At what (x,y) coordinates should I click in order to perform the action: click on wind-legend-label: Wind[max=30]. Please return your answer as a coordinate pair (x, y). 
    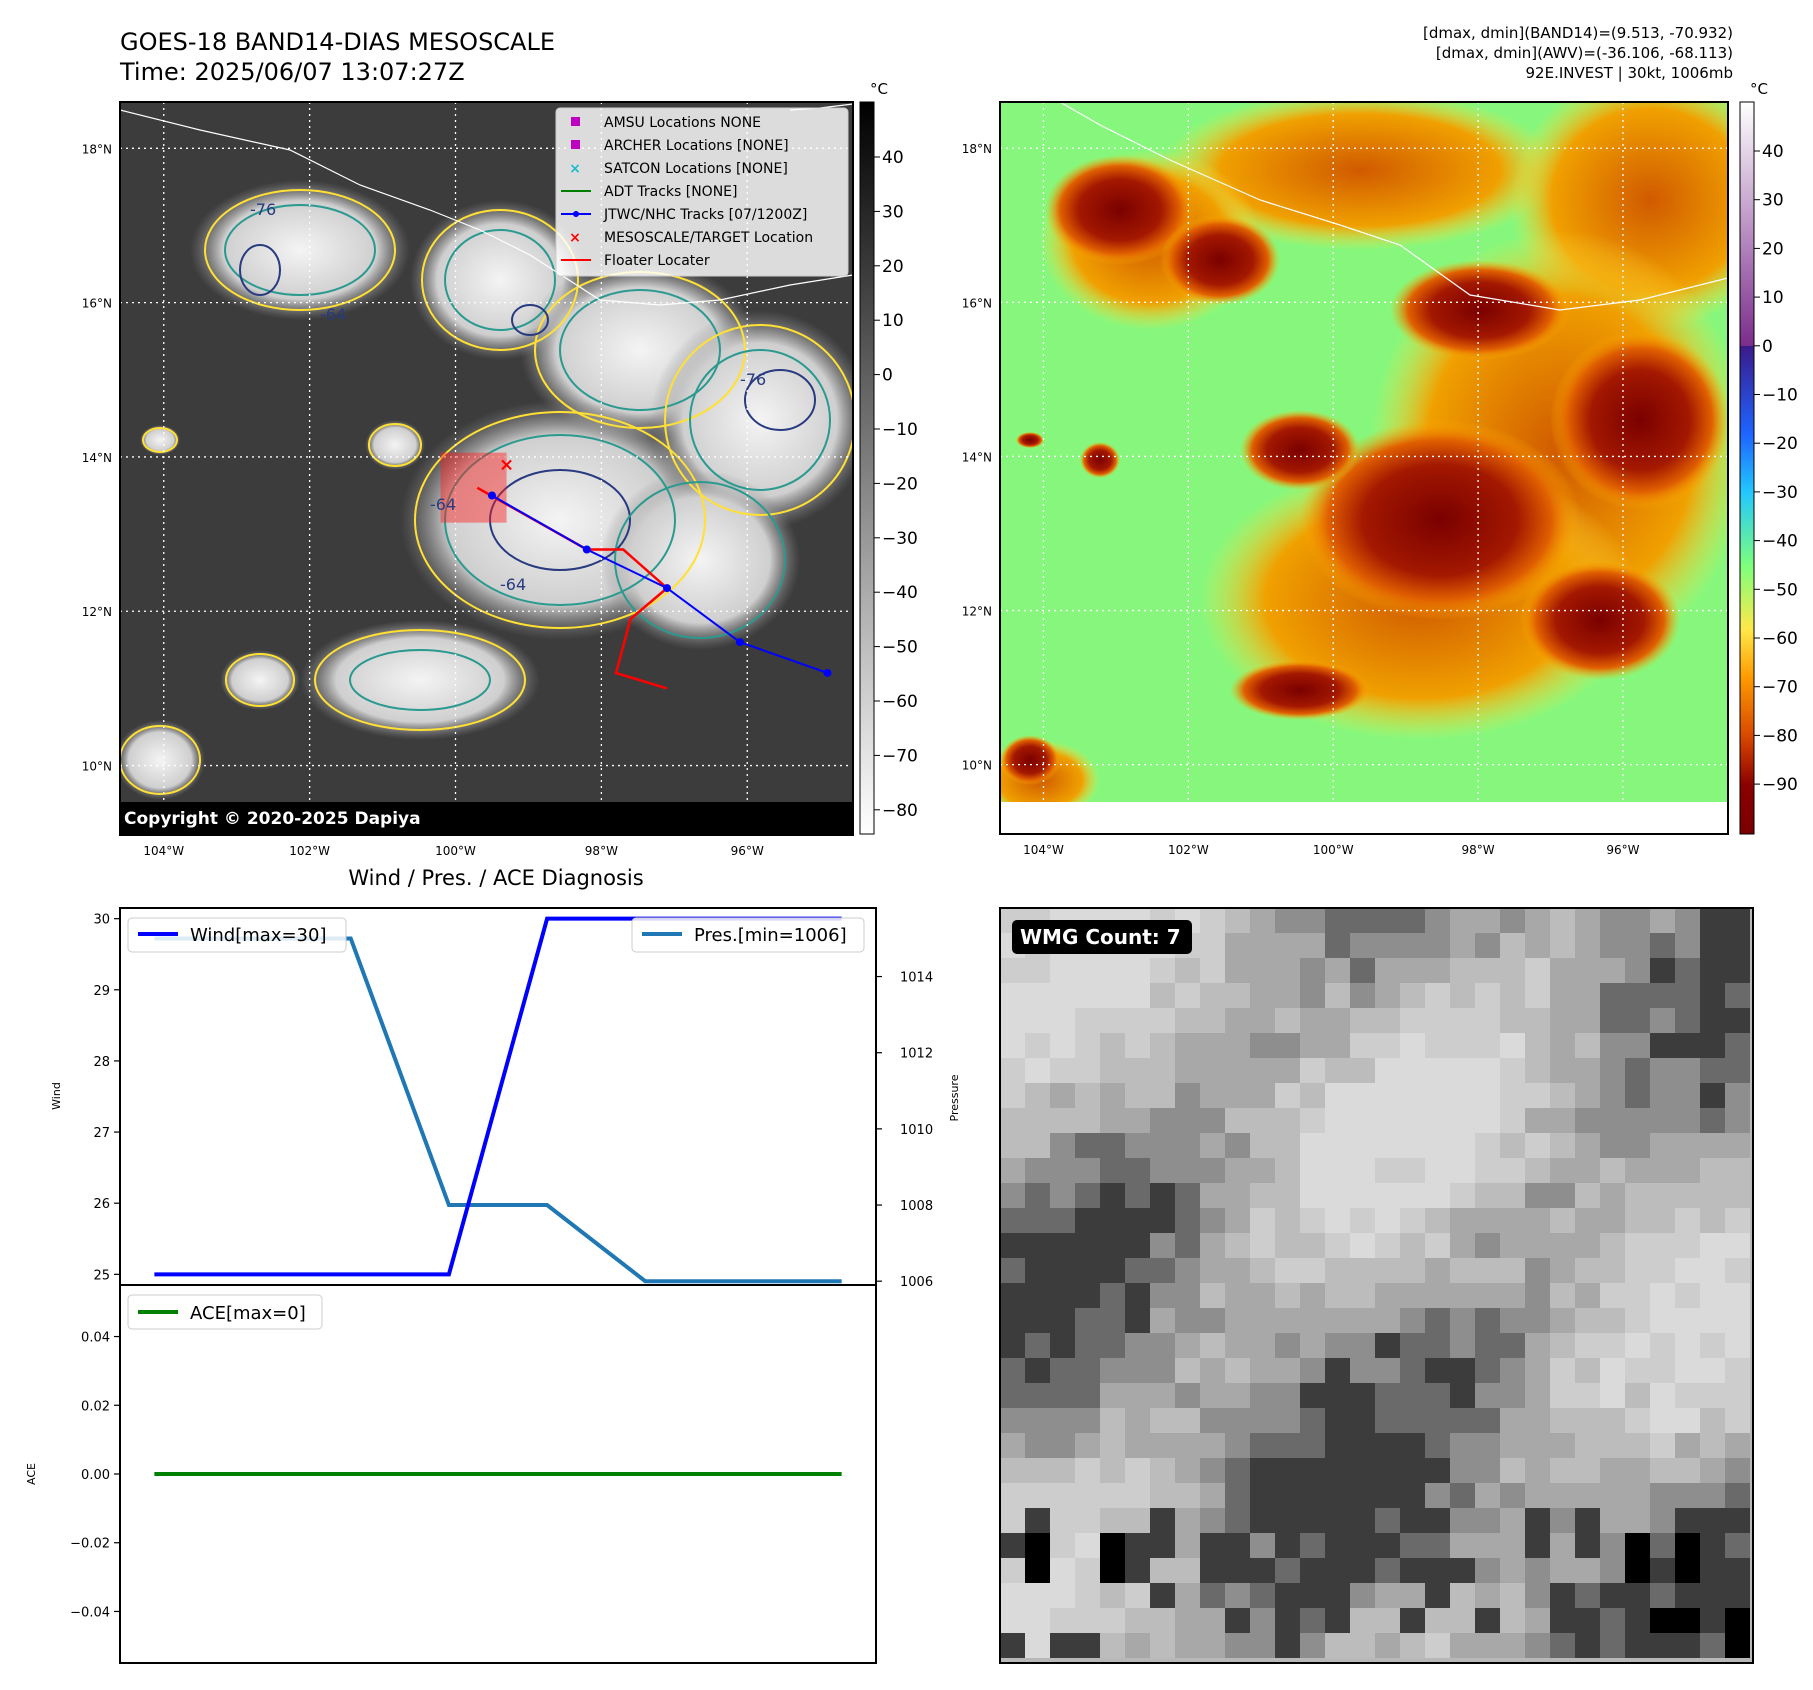
    Looking at the image, I should click on (258, 935).